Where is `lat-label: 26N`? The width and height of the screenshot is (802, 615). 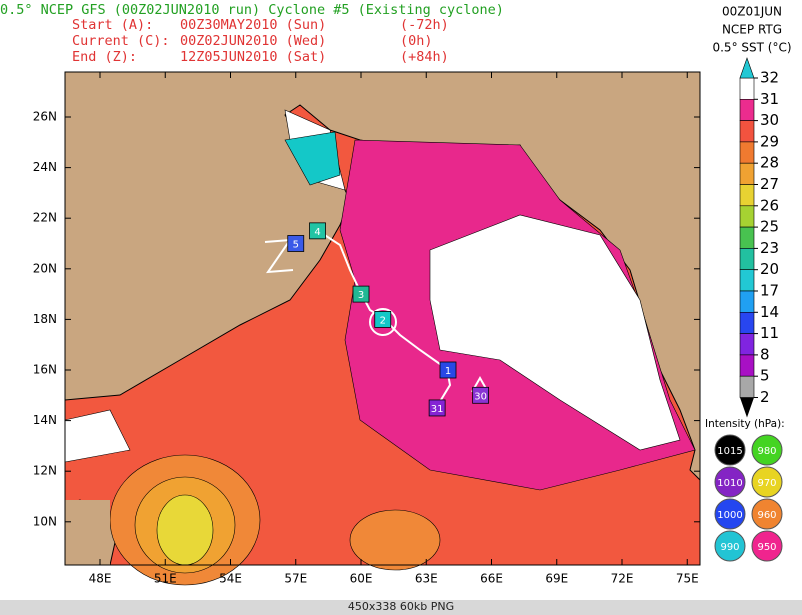
lat-label: 26N is located at coordinates (45, 117).